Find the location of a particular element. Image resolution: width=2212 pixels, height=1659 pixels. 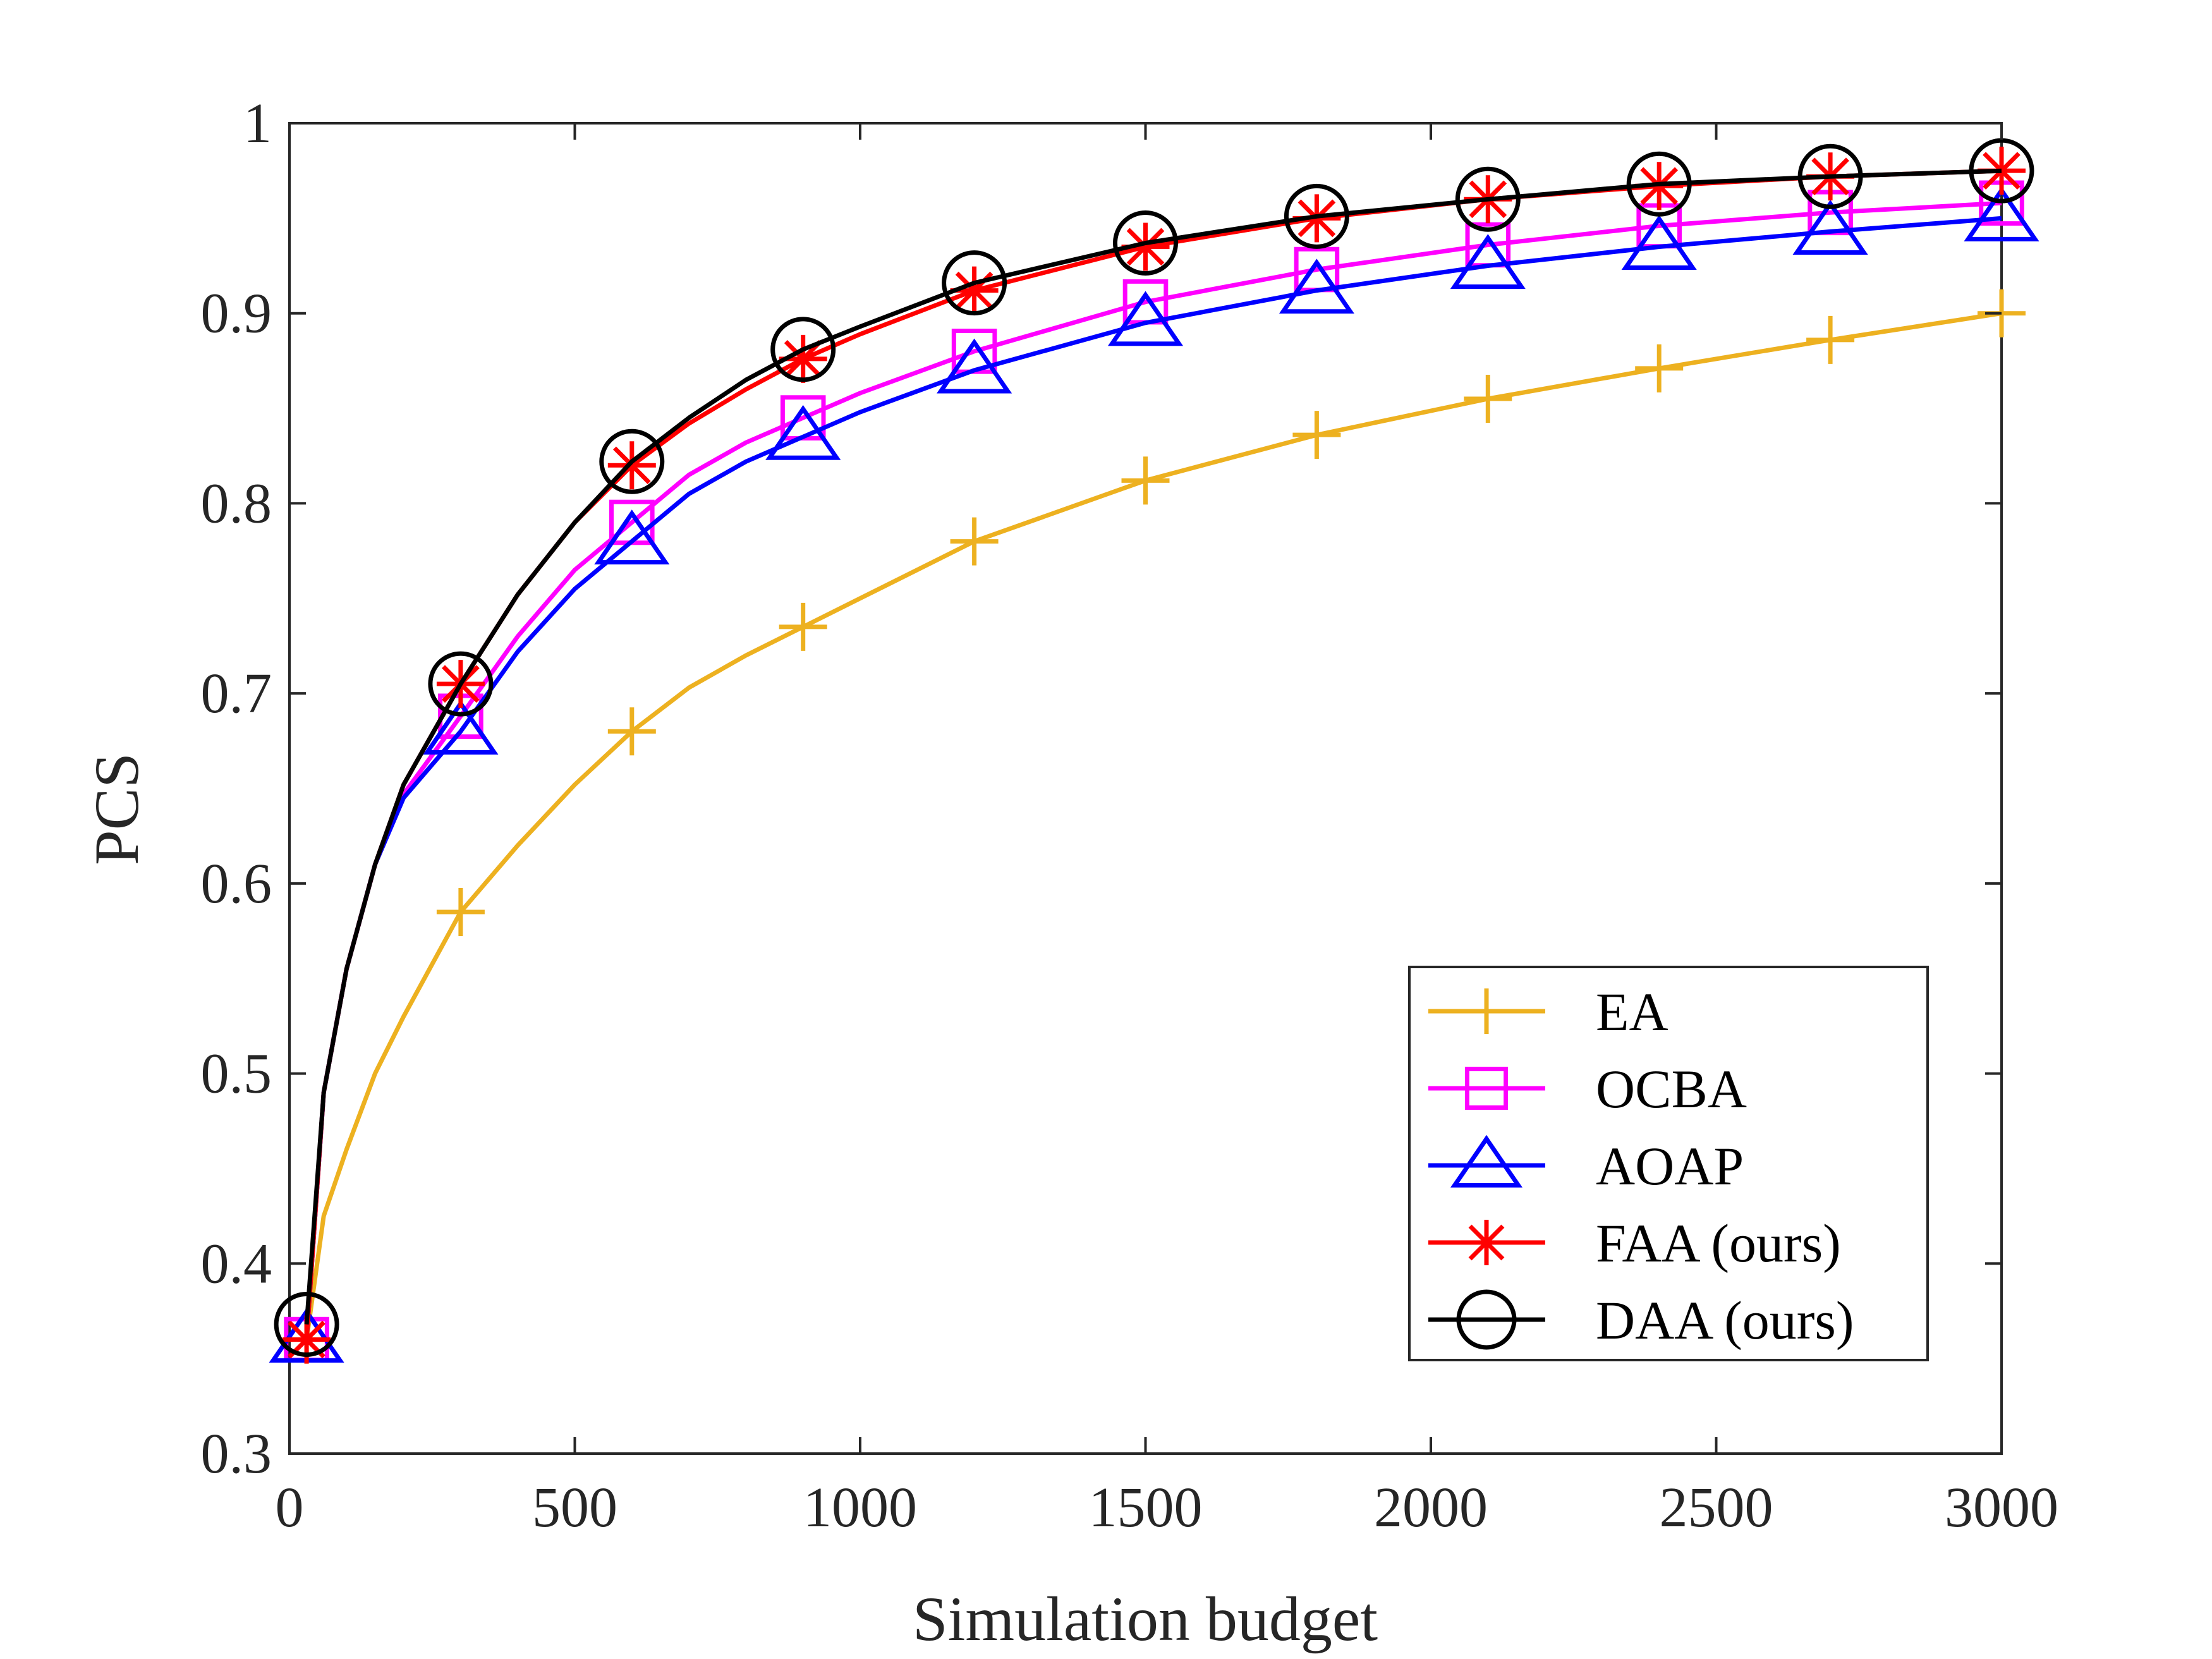

y-tick-label: 0.3 is located at coordinates (236, 1454).